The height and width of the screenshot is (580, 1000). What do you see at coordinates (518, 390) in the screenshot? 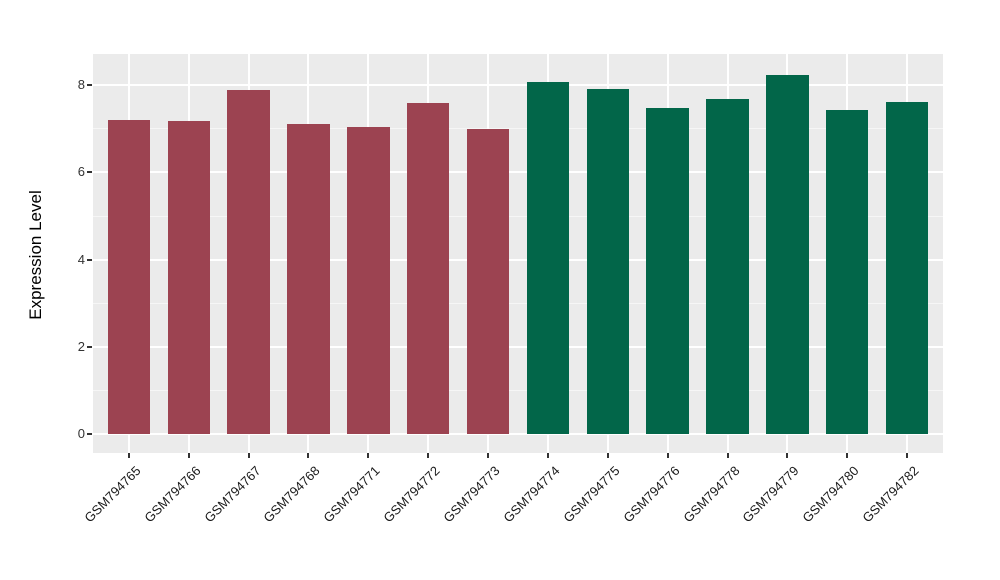
I see `gridline-minor-y1` at bounding box center [518, 390].